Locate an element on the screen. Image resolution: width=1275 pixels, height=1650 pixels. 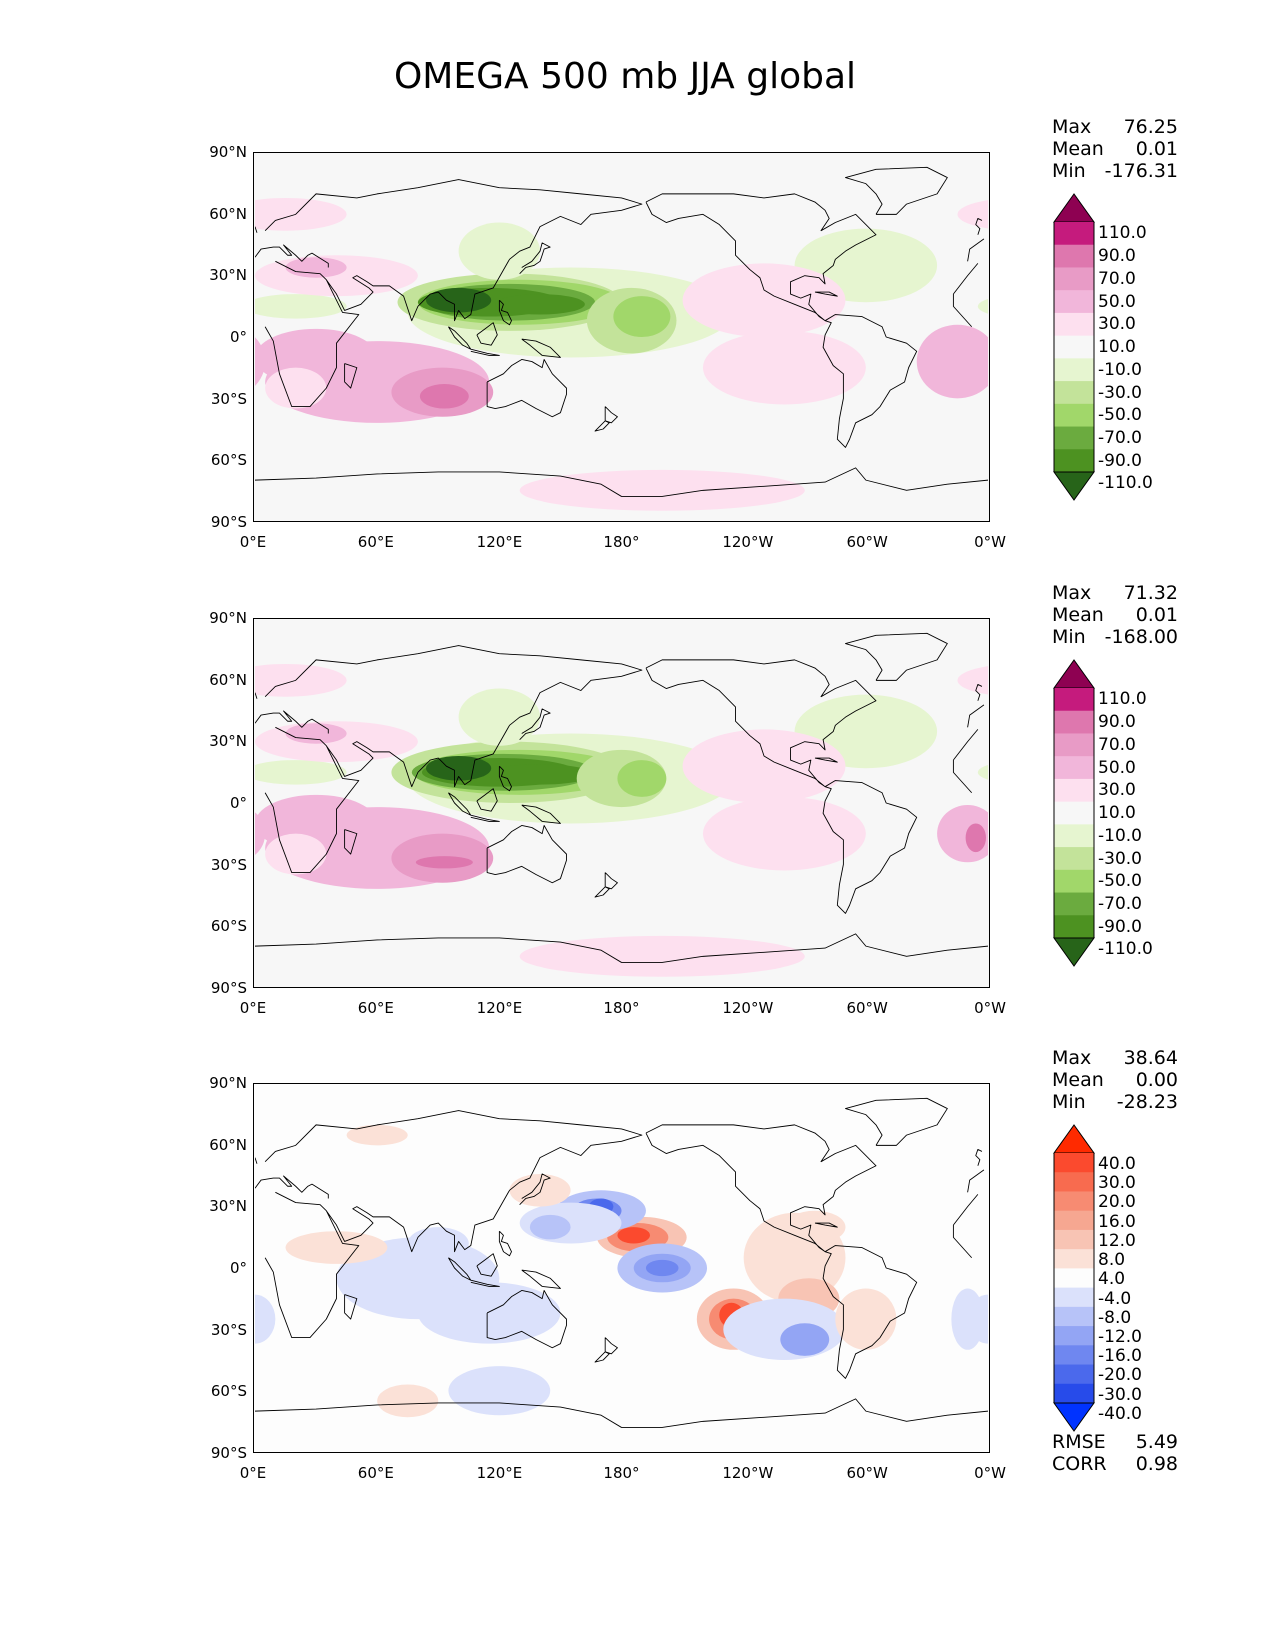
colorbar-level-label: 110.0 is located at coordinates (1122, 233).